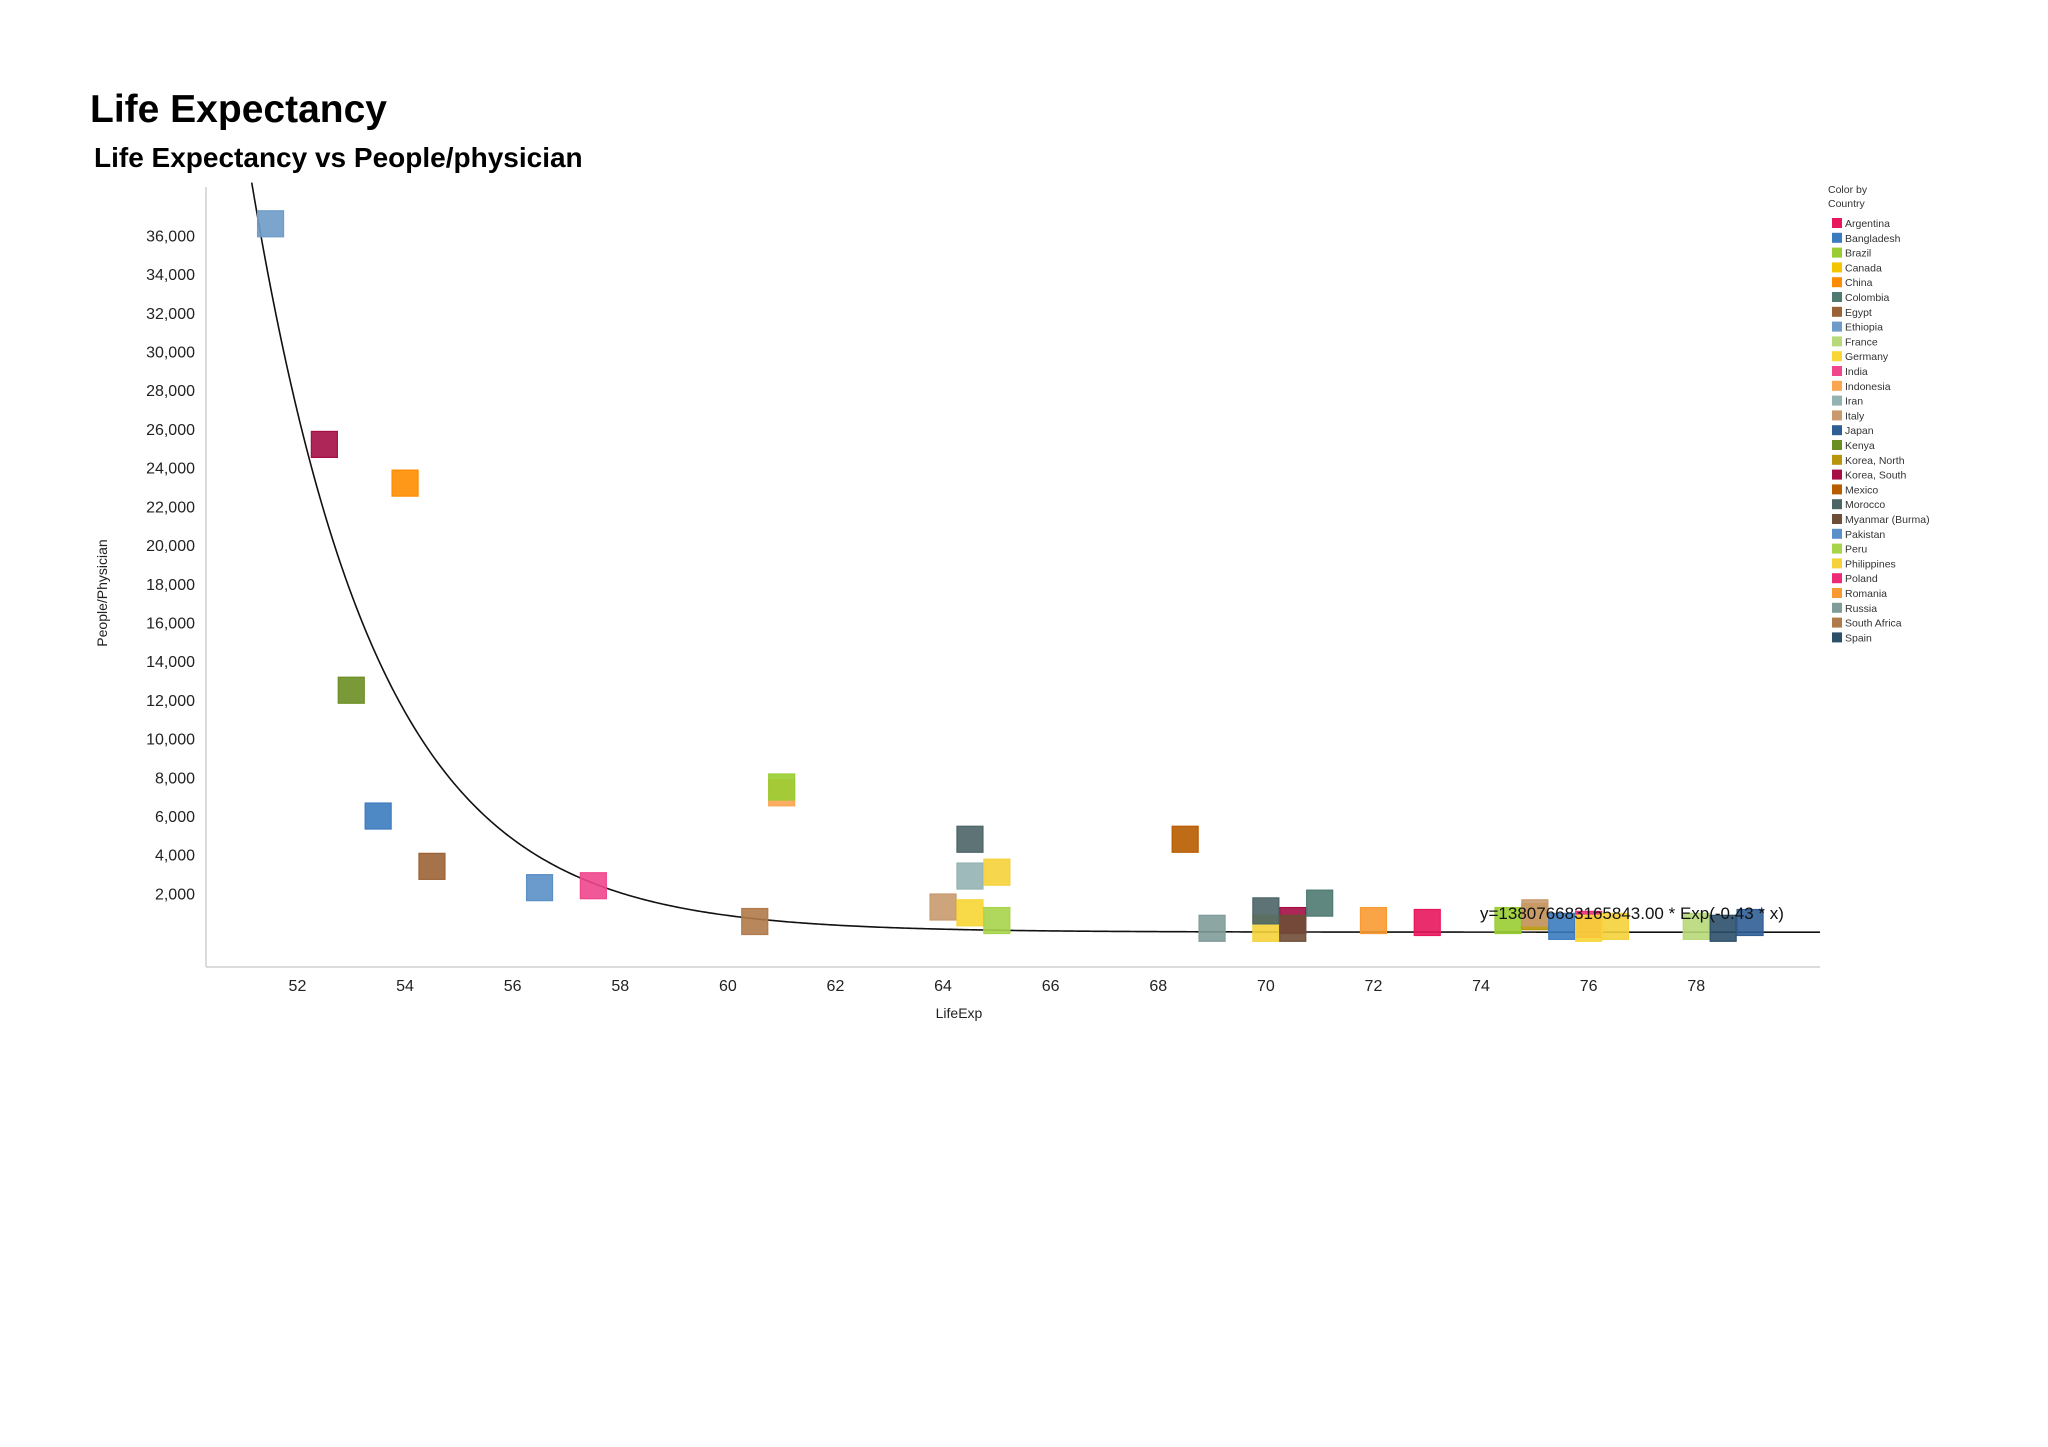 The width and height of the screenshot is (2048, 1447). What do you see at coordinates (1632, 913) in the screenshot?
I see `trendline-equation: y=138076683165843.00 * Exp(-0.43 * x)` at bounding box center [1632, 913].